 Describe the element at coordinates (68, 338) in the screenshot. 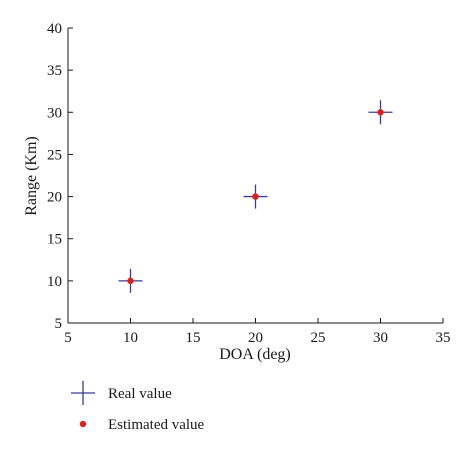

I see `x-tick-label: 5` at that location.